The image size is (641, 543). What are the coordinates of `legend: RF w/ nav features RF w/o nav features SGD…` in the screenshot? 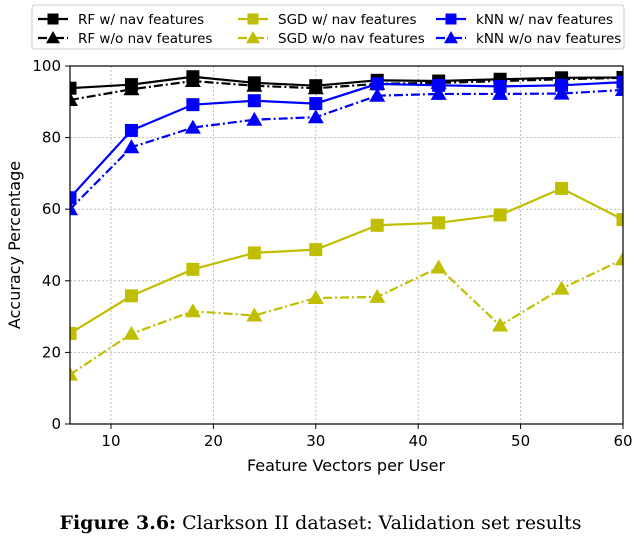 It's located at (328, 27).